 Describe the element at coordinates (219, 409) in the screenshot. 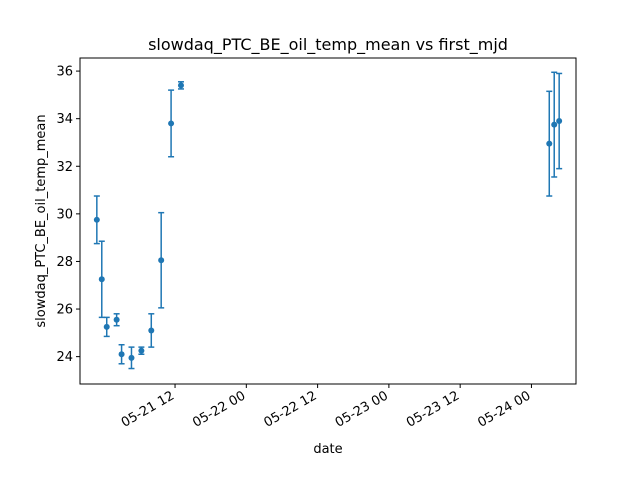

I see `x-tick-label: 05-22 00` at that location.